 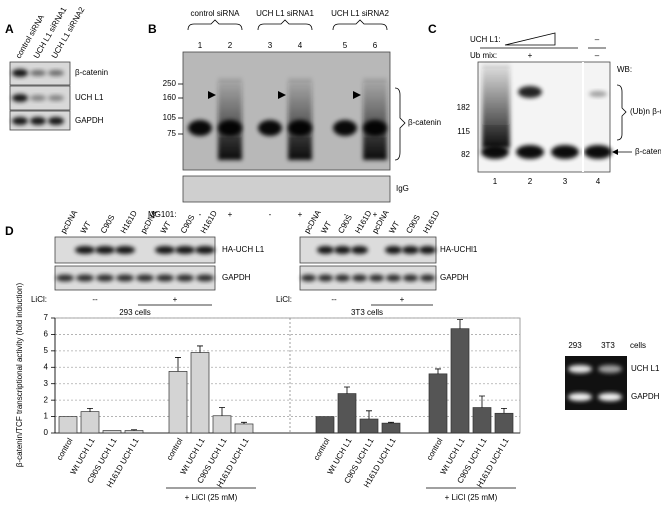 I want to click on lane-label: H161D, so click(x=209, y=222).